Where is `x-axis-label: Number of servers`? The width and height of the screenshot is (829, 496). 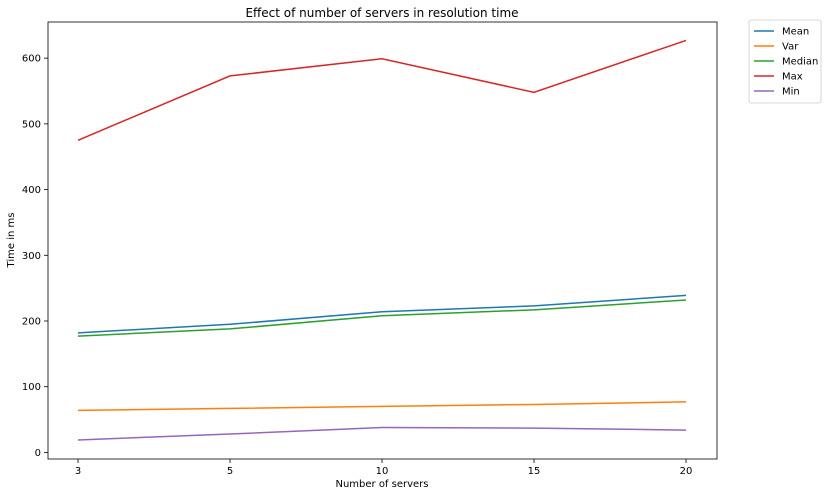
x-axis-label: Number of servers is located at coordinates (381, 484).